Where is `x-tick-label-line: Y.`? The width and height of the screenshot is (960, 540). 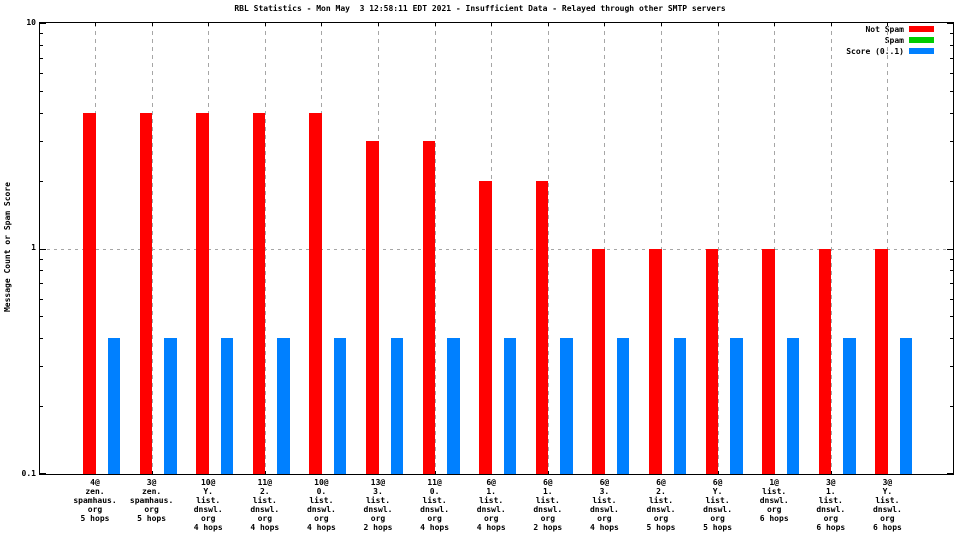 x-tick-label-line: Y. is located at coordinates (887, 491).